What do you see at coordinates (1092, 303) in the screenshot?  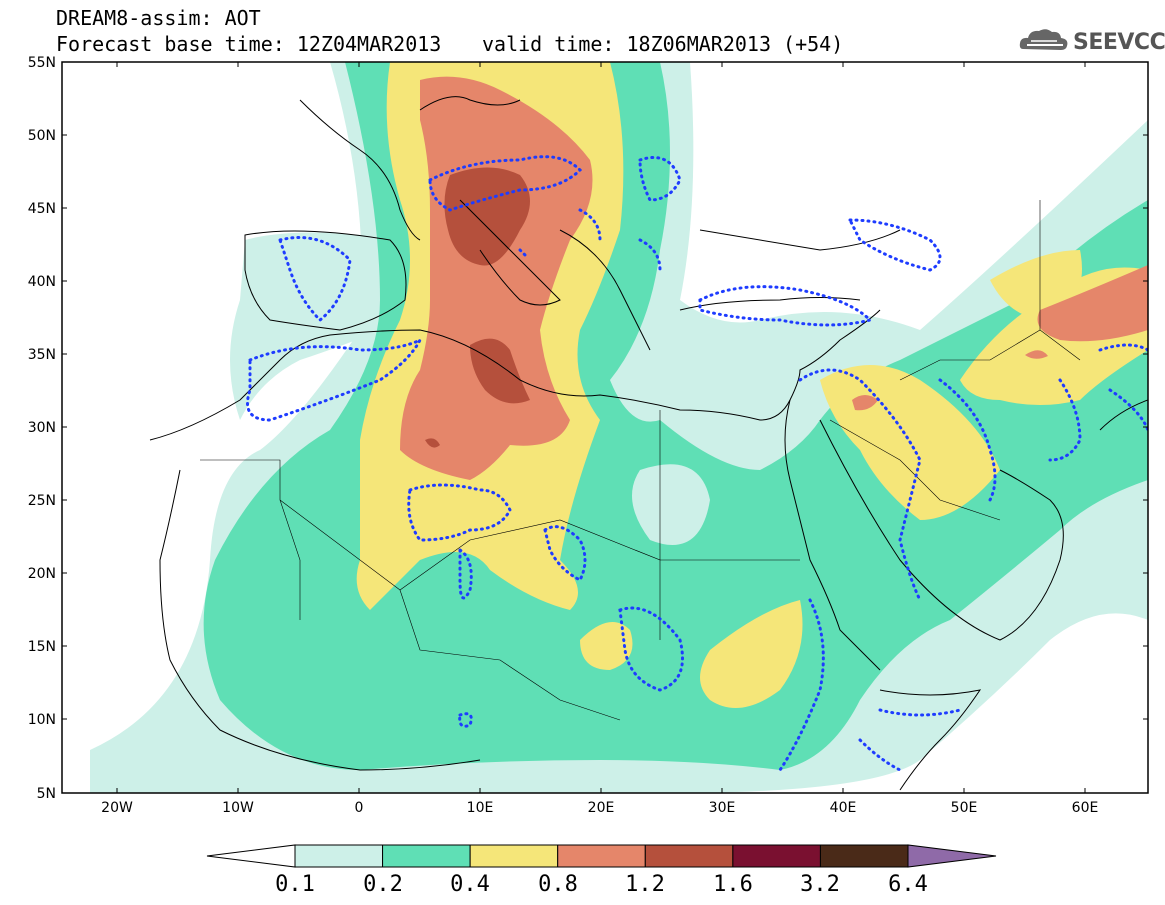 I see `aot-contour-0.8-iran` at bounding box center [1092, 303].